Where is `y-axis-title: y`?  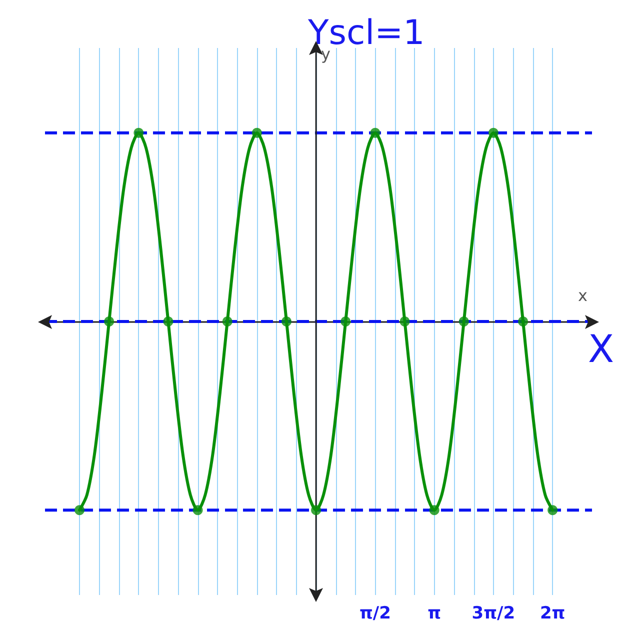
y-axis-title: y is located at coordinates (326, 54).